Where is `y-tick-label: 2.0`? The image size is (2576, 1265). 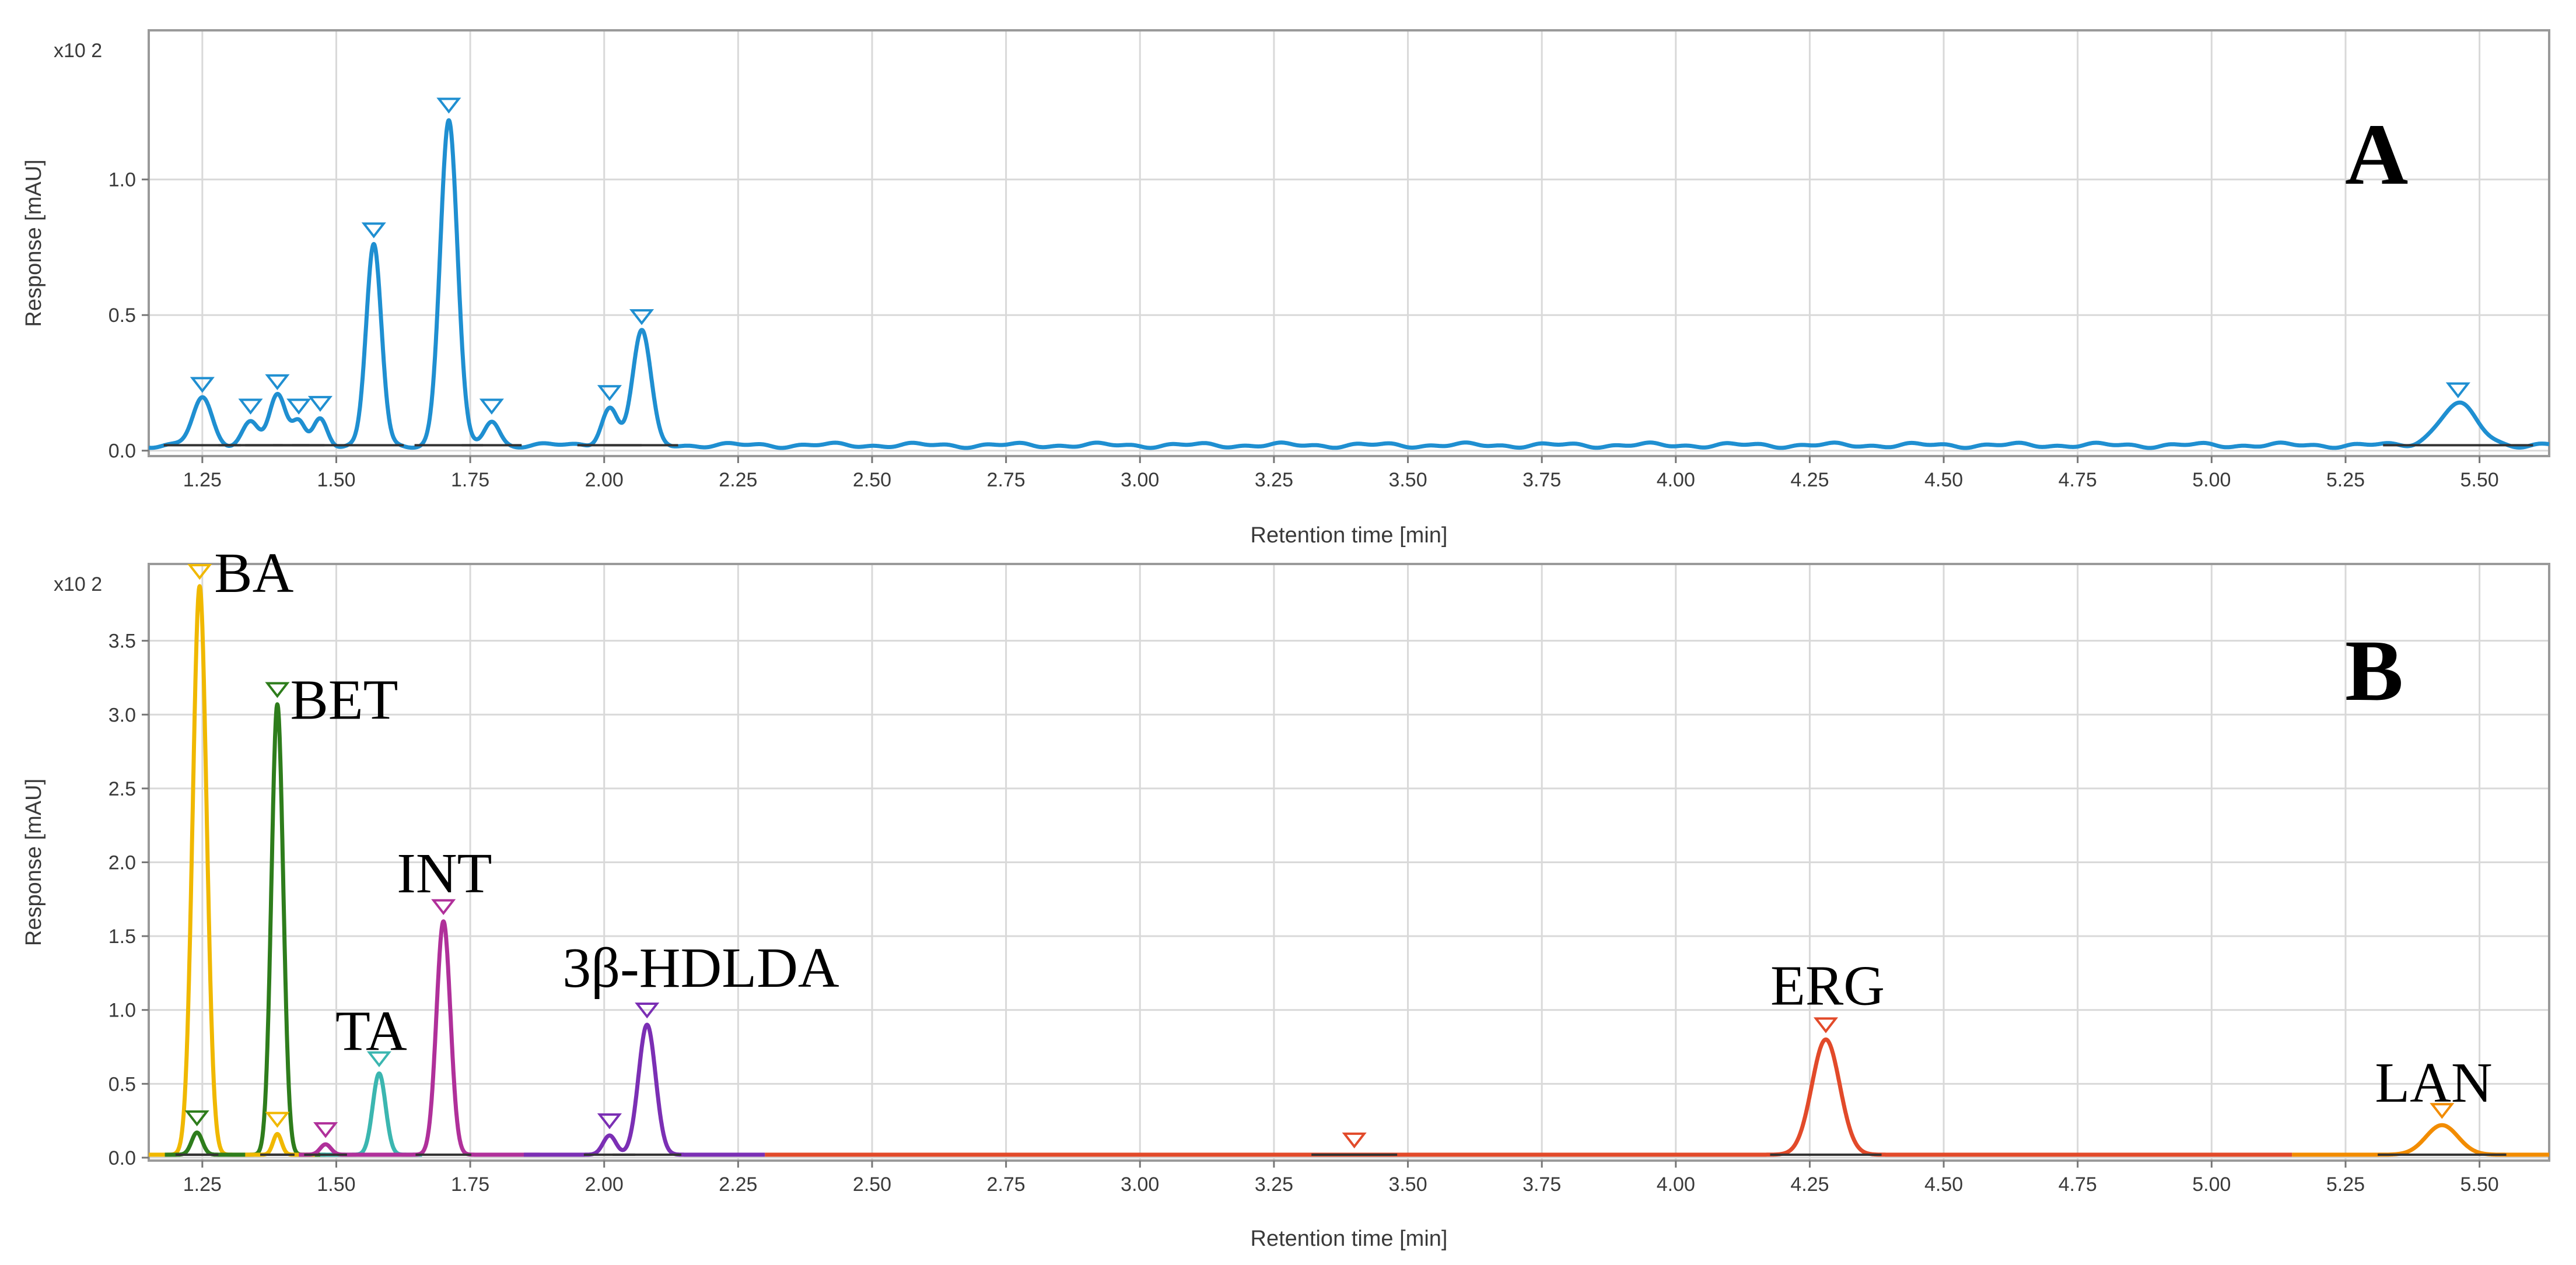 y-tick-label: 2.0 is located at coordinates (122, 863).